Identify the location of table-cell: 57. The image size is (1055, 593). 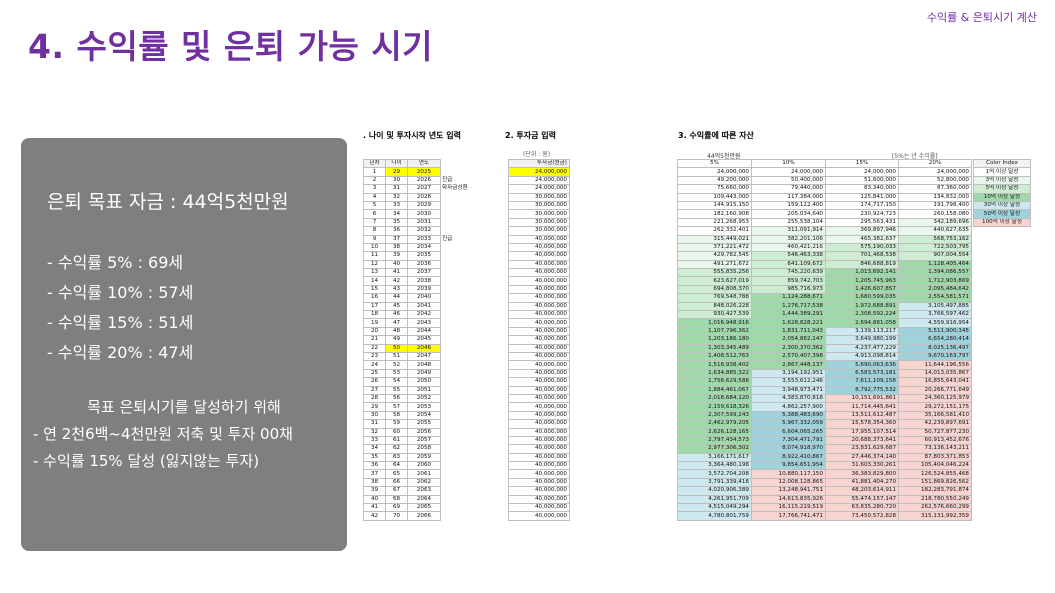
(396, 407).